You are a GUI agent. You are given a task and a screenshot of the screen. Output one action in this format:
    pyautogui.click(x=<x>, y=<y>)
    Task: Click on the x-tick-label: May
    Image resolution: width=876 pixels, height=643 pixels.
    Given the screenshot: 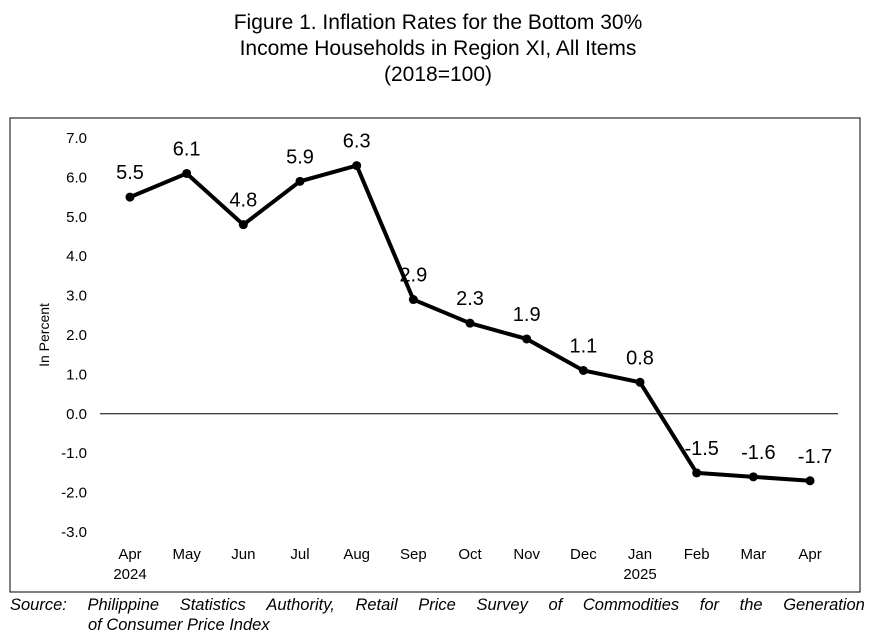 What is the action you would take?
    pyautogui.click(x=186, y=554)
    